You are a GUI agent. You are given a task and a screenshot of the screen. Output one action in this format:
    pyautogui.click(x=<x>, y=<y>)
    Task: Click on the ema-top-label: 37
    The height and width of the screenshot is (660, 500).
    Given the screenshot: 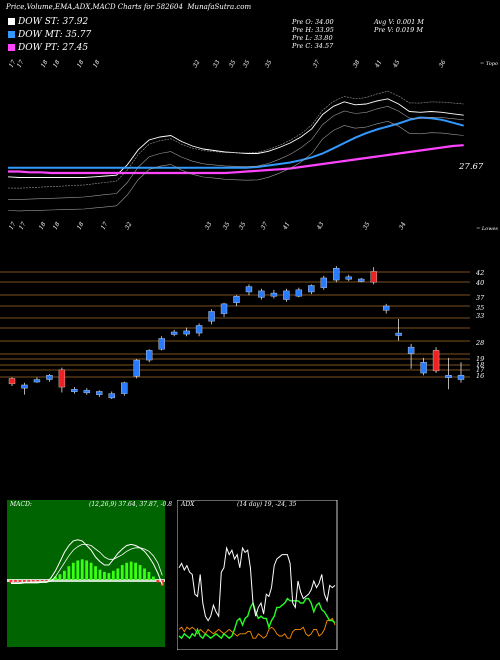 What is the action you would take?
    pyautogui.click(x=317, y=64)
    